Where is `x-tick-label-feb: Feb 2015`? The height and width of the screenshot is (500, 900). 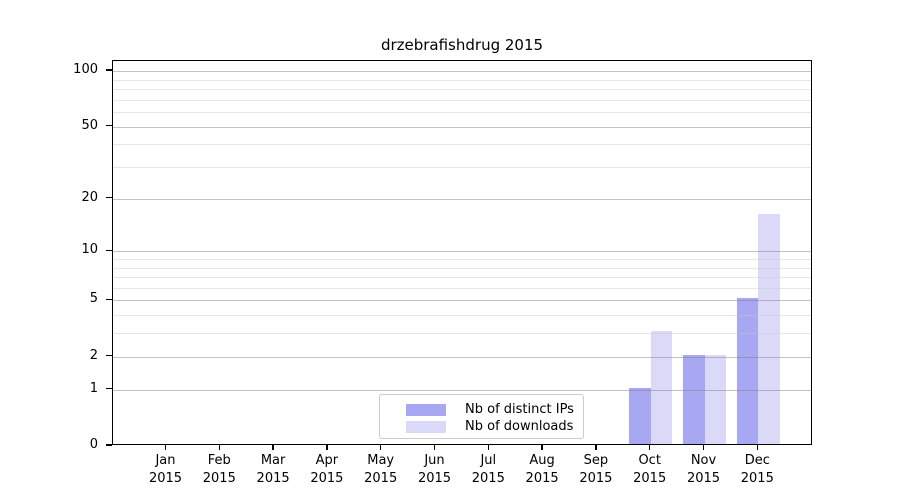 x-tick-label-feb: Feb 2015 is located at coordinates (219, 469).